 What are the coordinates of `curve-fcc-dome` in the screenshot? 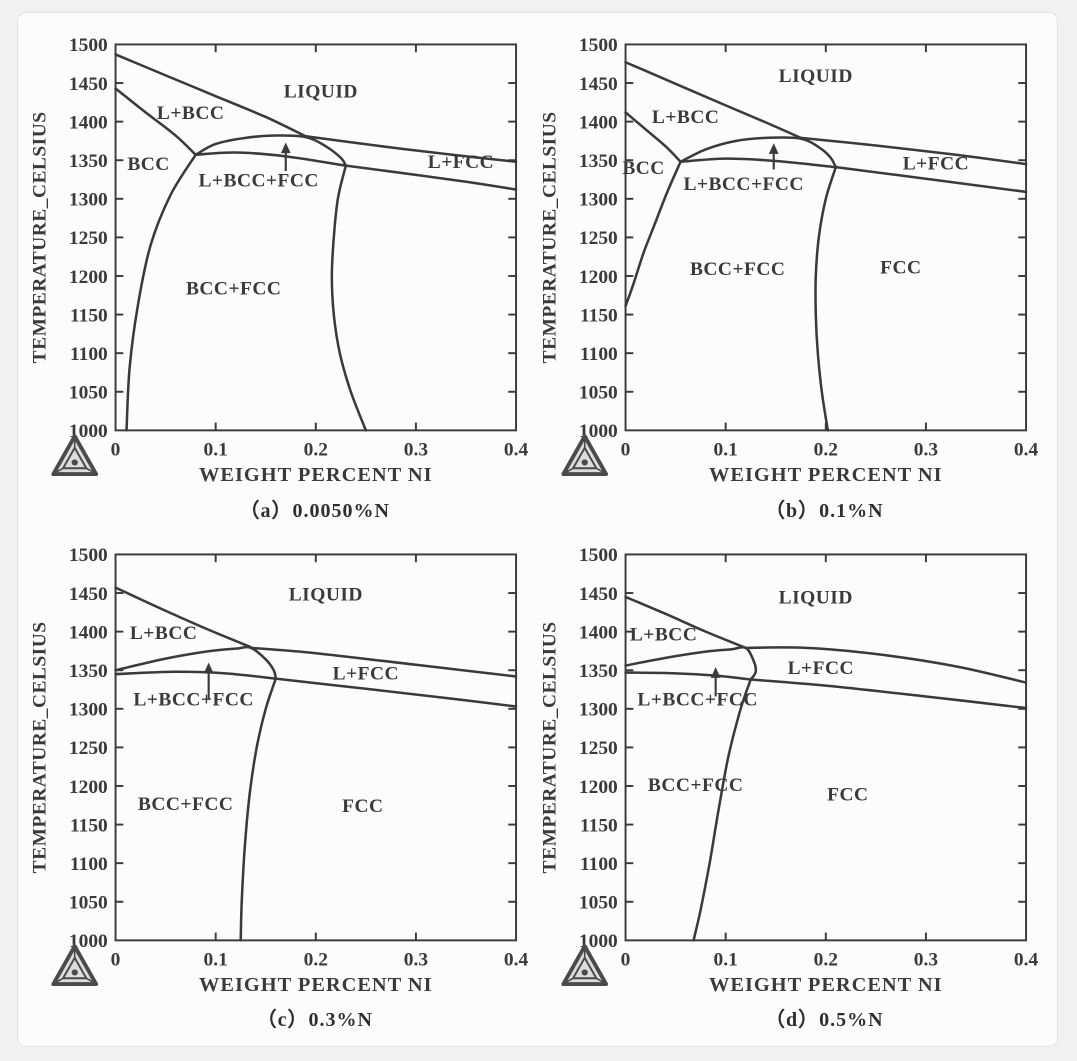 It's located at (757, 152).